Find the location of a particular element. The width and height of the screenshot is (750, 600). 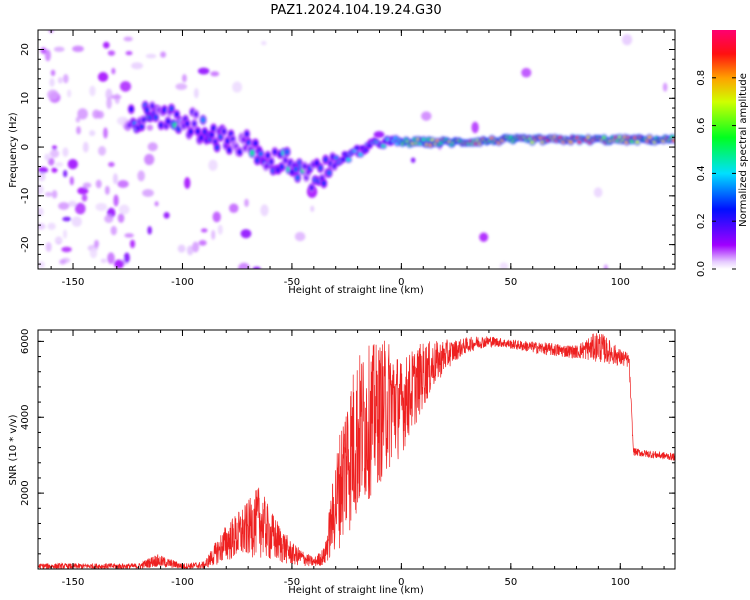

spectrogram-y-tick-label: 0 is located at coordinates (25, 147).